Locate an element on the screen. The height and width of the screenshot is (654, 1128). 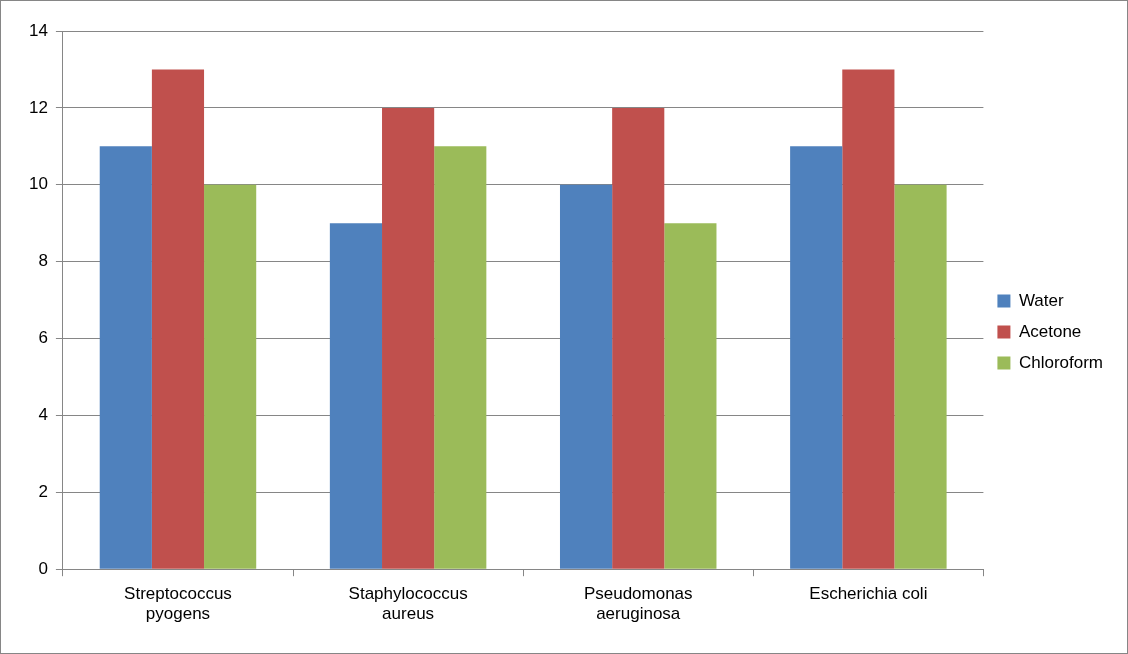
y-tick-label: 10 is located at coordinates (38, 184).